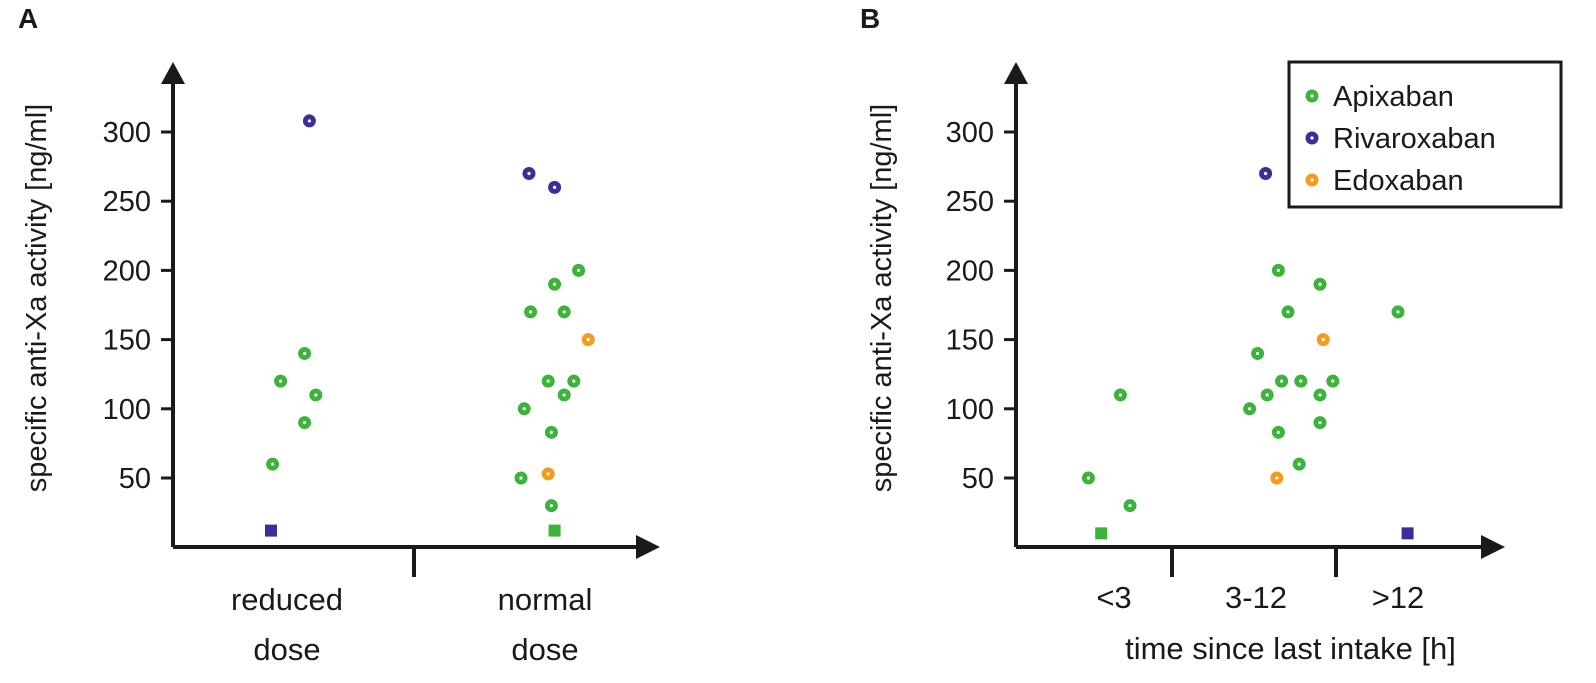 The height and width of the screenshot is (683, 1596). Describe the element at coordinates (970, 341) in the screenshot. I see `y-tick-label-b-150: 150` at that location.